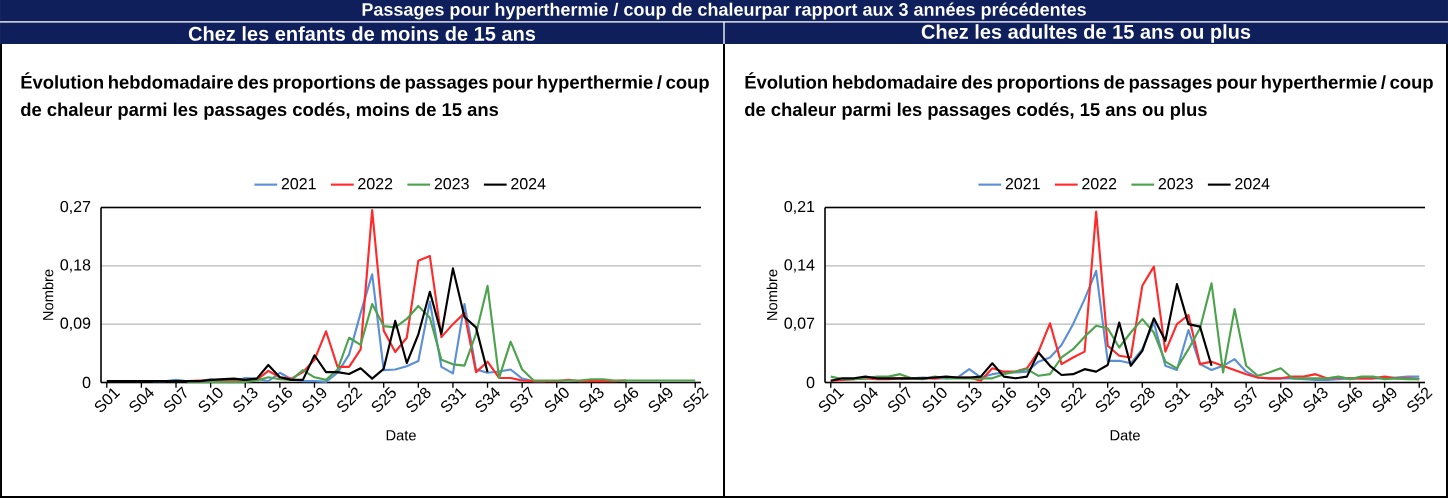 This screenshot has width=1448, height=498. I want to click on y-tick-label: 0,21, so click(799, 207).